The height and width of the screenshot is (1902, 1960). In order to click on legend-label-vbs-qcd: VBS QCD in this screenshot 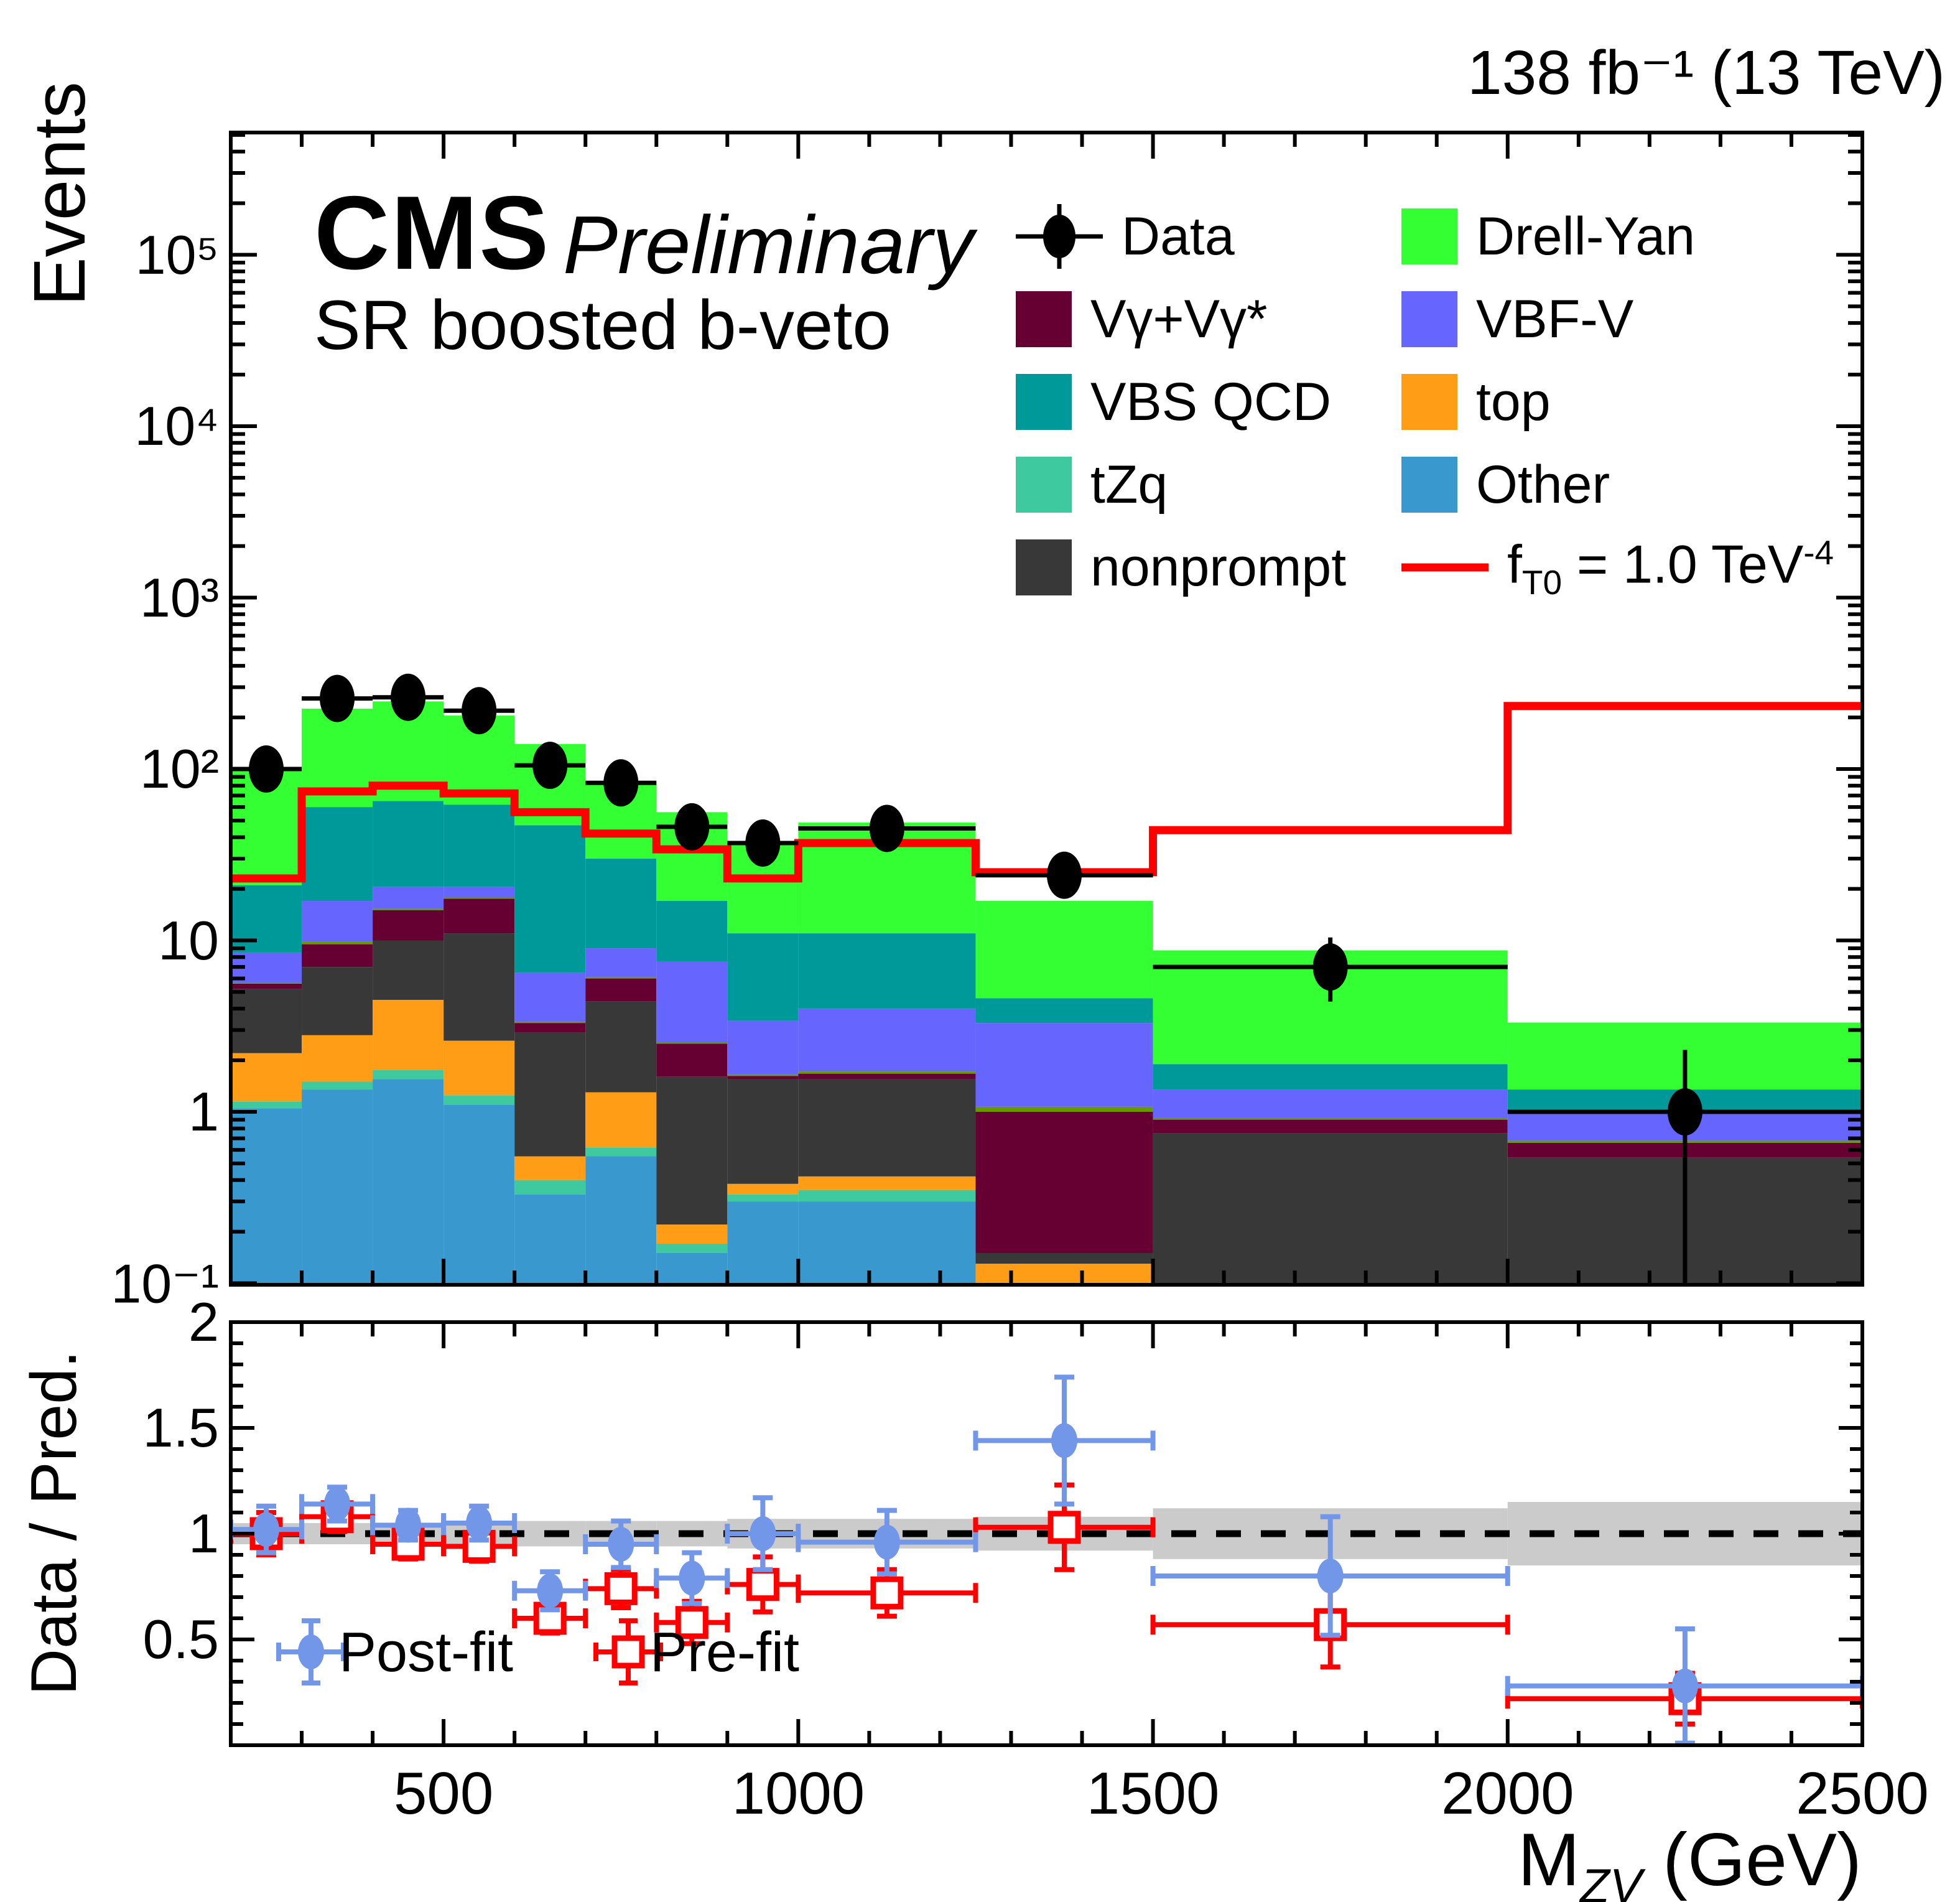, I will do `click(1211, 401)`.